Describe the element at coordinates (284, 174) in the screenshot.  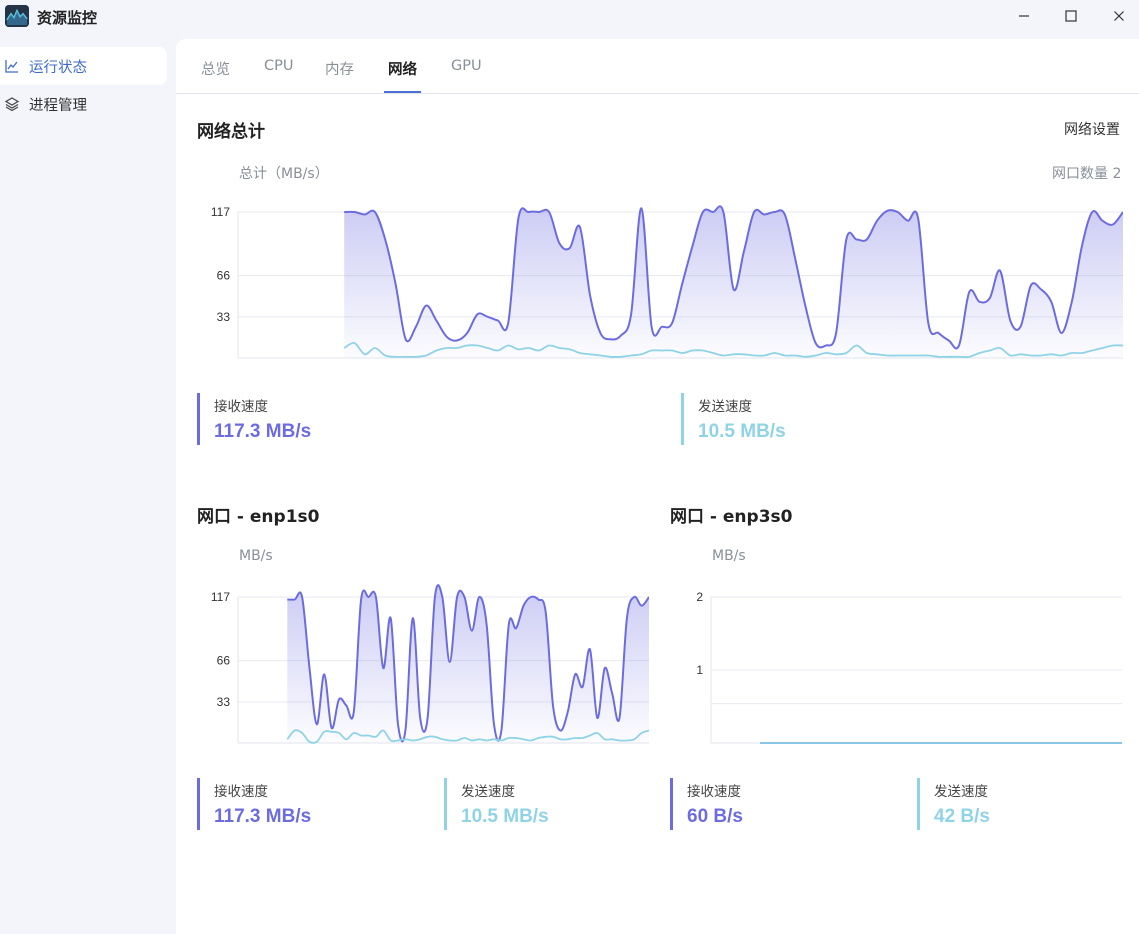
I see `total-unit-label: 总计（MB/s）` at that location.